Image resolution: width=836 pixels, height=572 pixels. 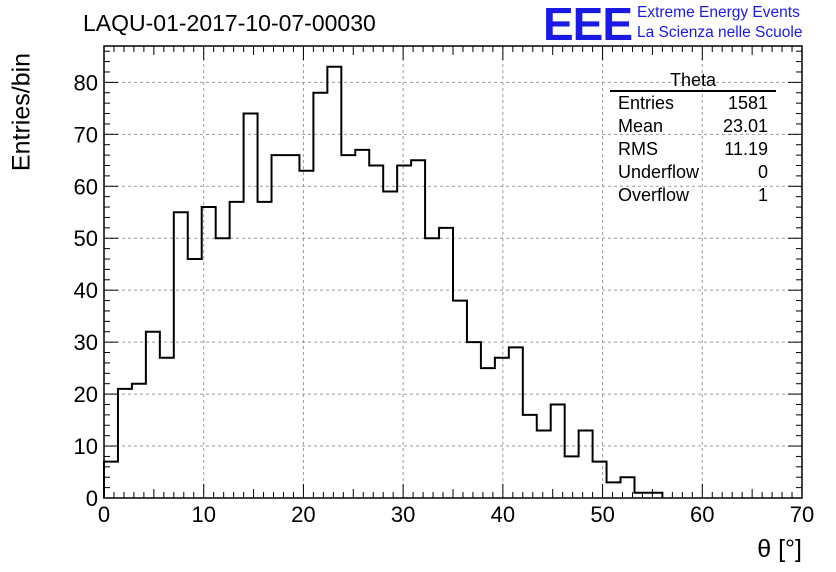 I want to click on y-tick-label: 0, so click(x=92, y=498).